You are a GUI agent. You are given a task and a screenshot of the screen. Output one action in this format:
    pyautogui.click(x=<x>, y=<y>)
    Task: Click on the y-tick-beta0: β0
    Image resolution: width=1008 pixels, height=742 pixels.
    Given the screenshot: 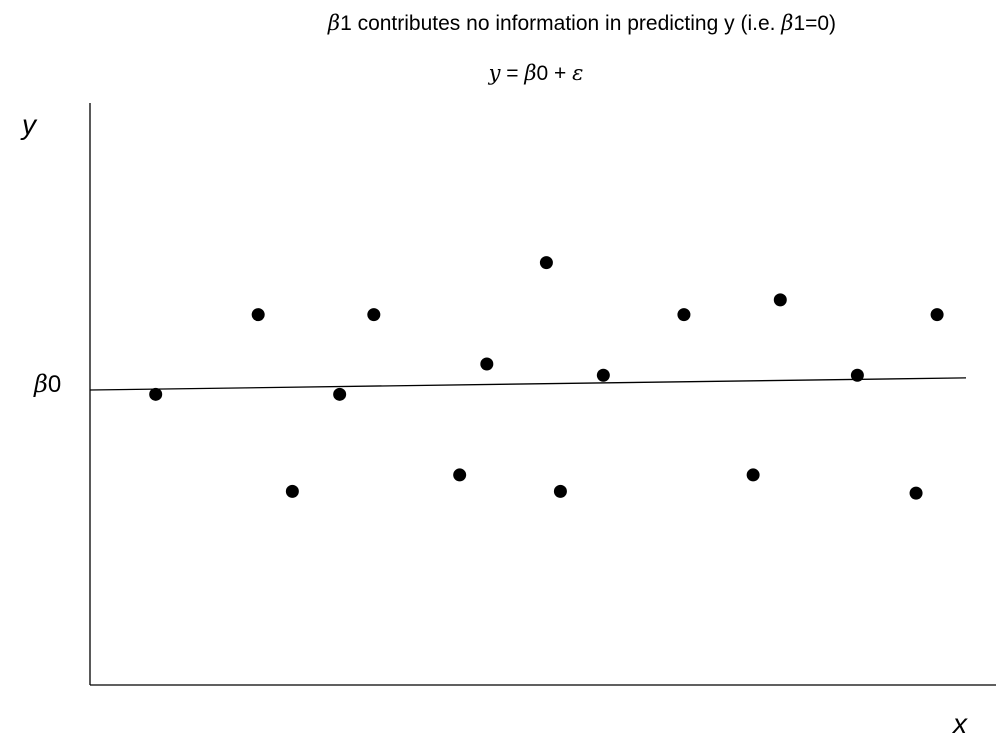 What is the action you would take?
    pyautogui.click(x=47, y=384)
    